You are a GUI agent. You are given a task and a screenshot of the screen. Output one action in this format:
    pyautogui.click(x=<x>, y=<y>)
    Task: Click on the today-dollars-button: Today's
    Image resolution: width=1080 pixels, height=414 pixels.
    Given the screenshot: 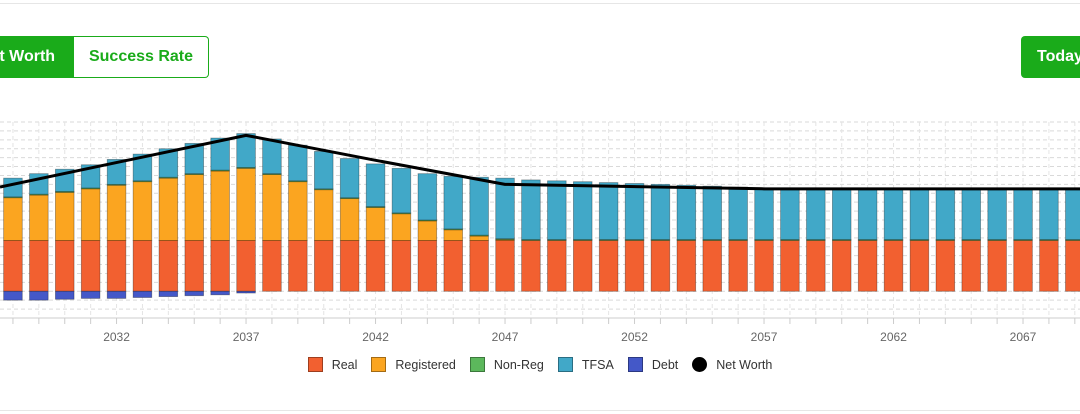 What is the action you would take?
    pyautogui.click(x=1050, y=57)
    